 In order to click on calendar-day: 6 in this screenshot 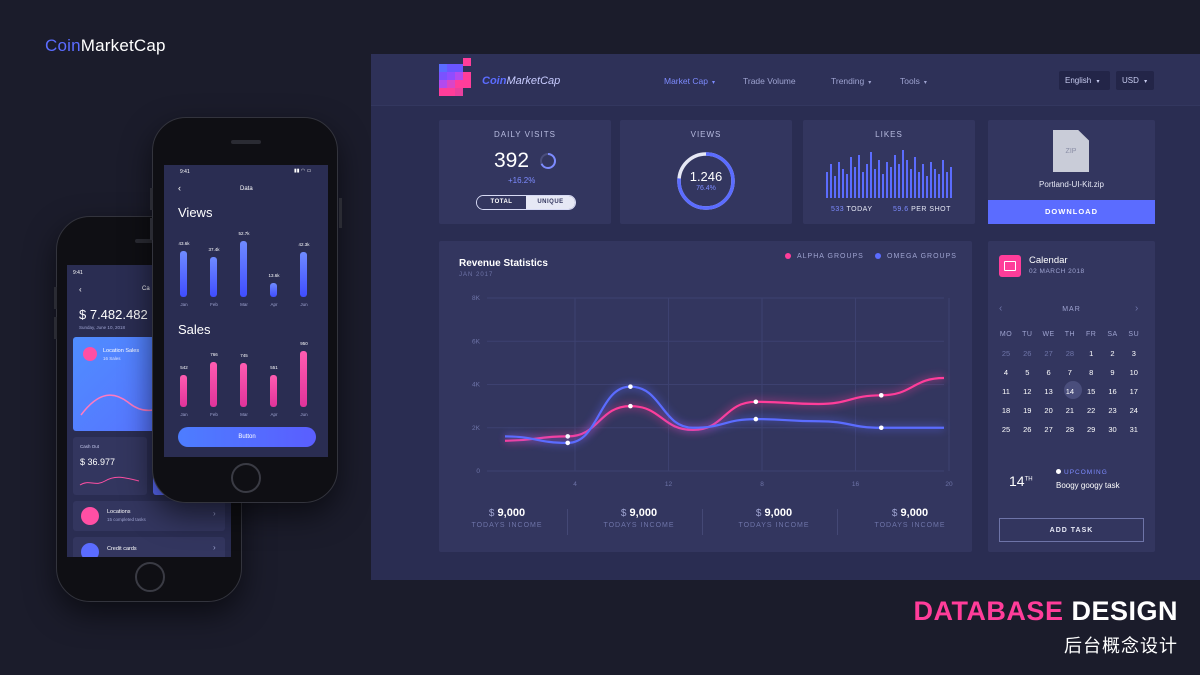, I will do `click(1048, 372)`.